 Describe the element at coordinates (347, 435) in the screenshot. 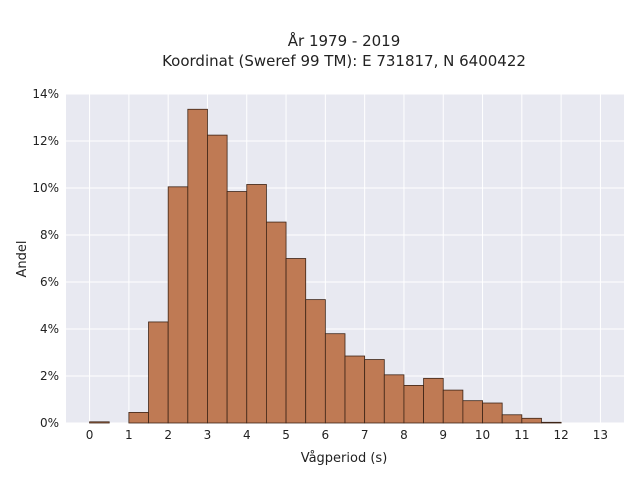

I see `x-tick-labels: 0 1 2 3 4 5 6 7 8 9 10 11 12 13` at that location.